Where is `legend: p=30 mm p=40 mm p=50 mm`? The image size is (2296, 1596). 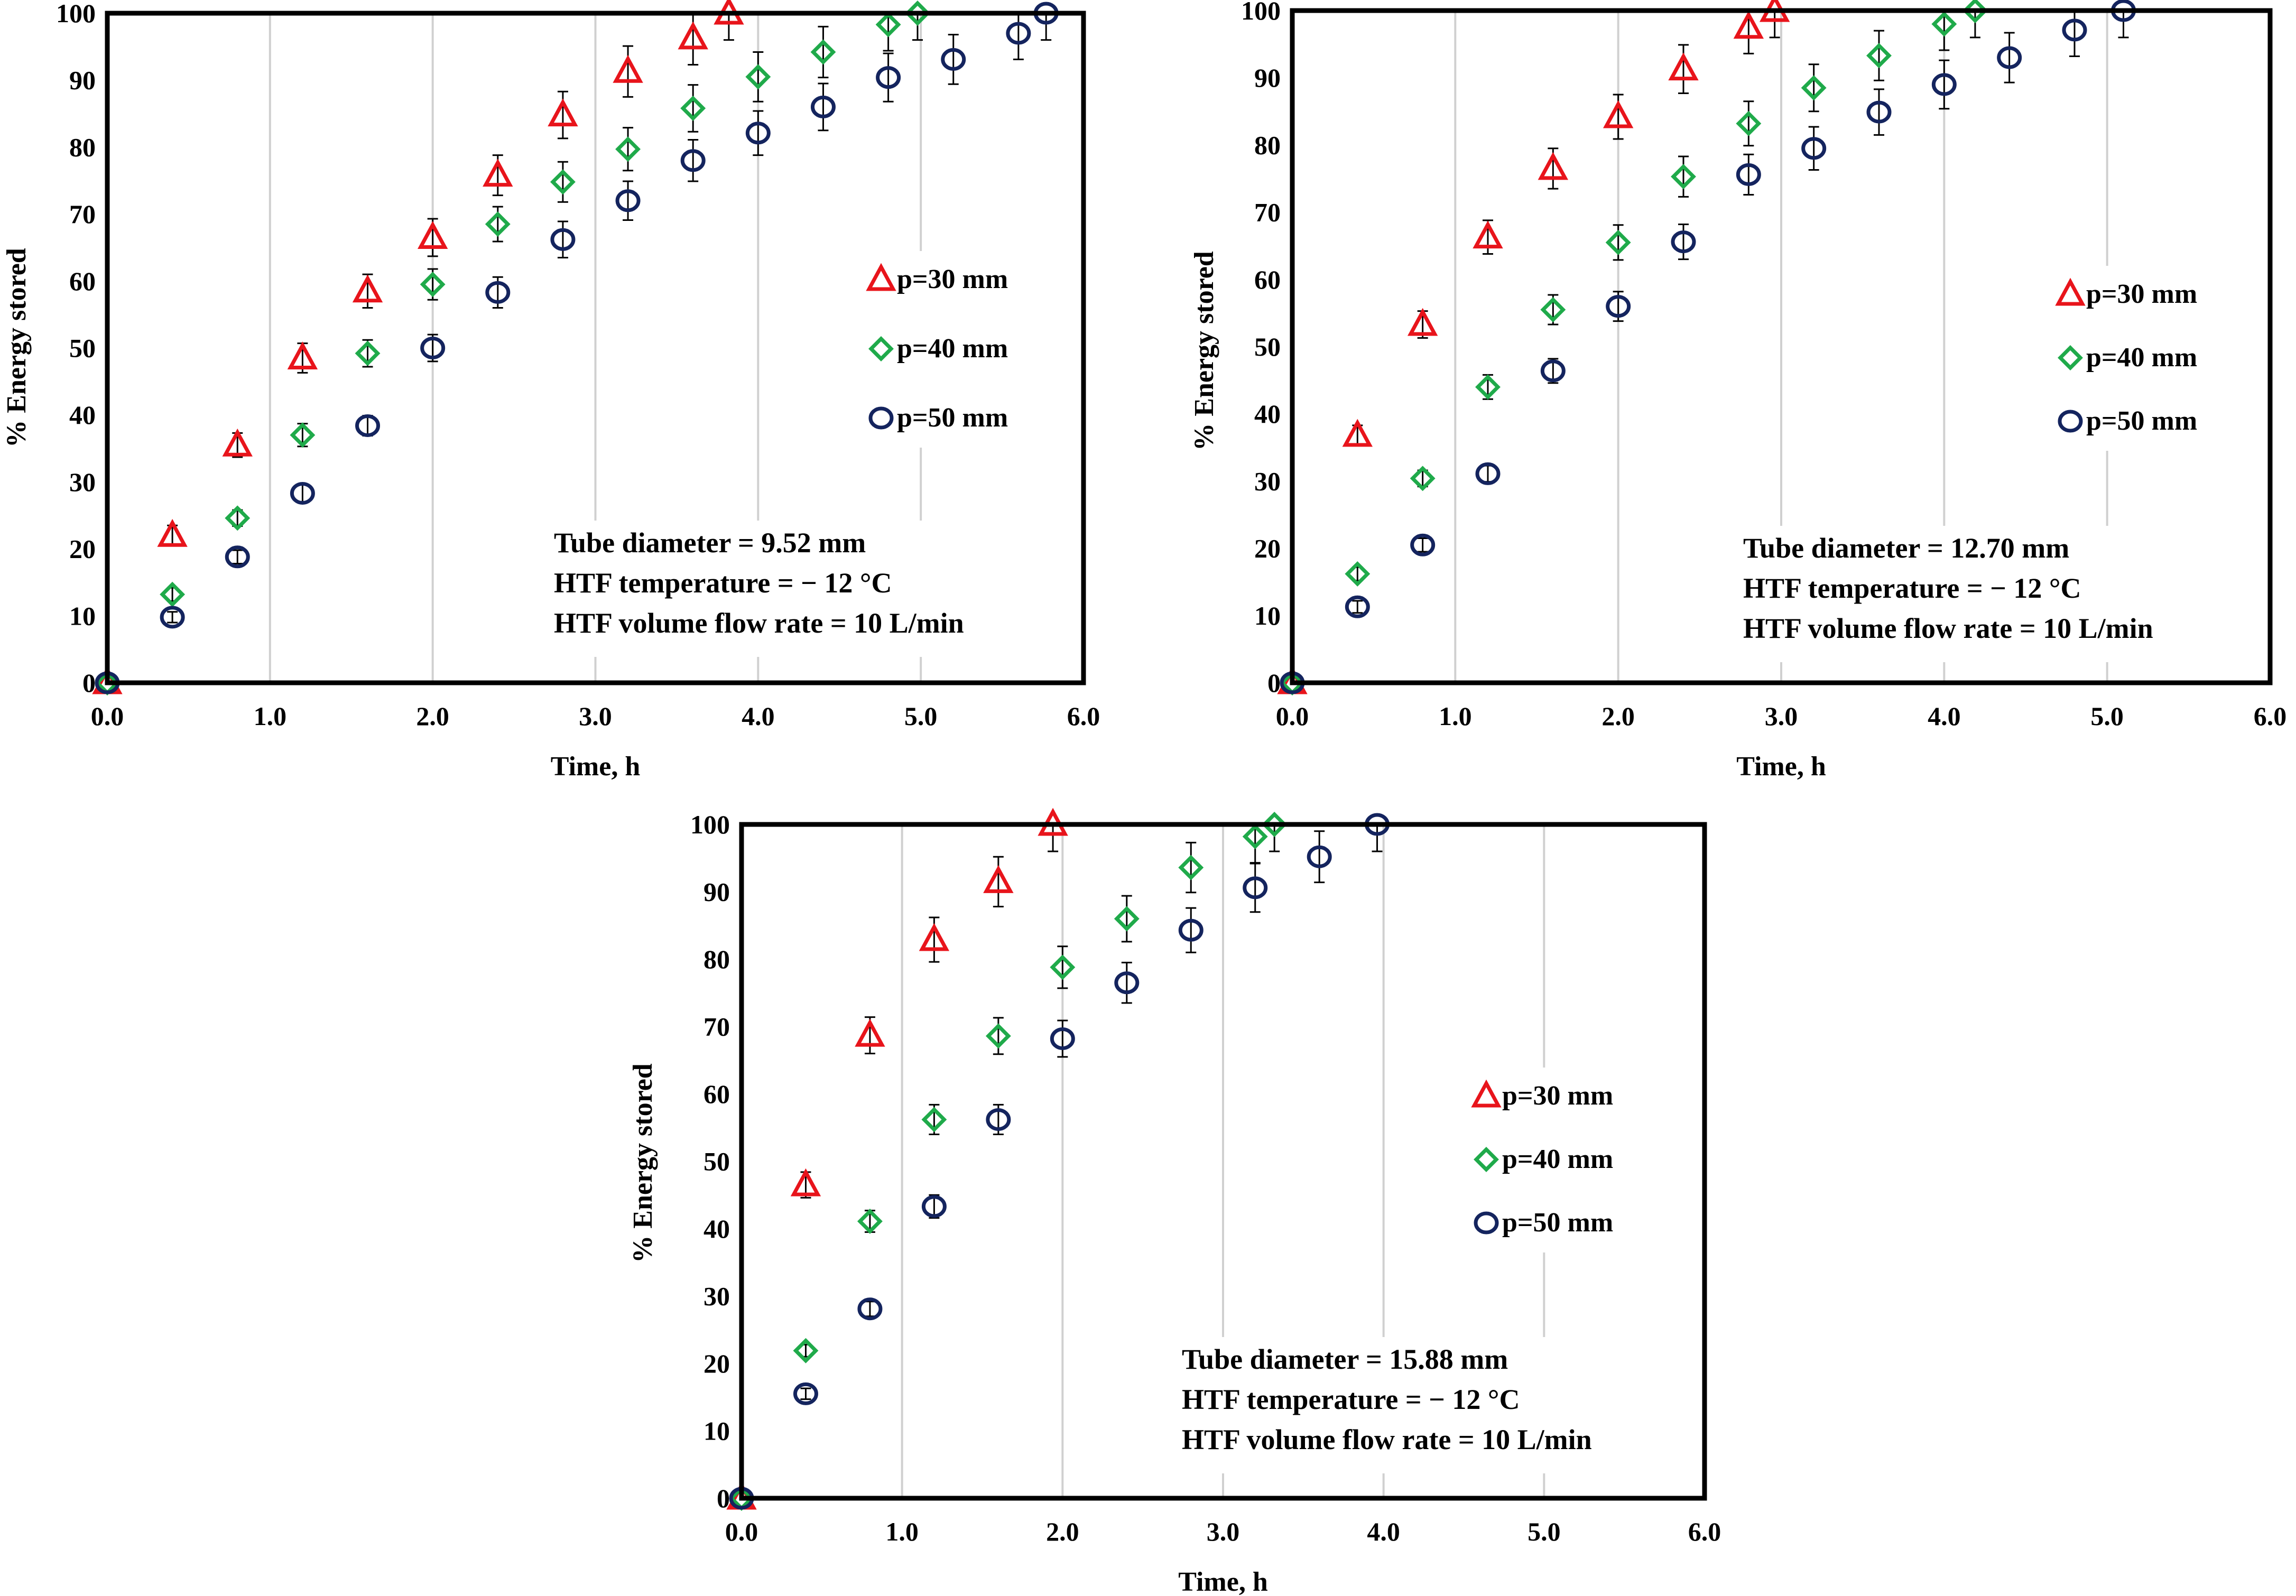 legend: p=30 mm p=40 mm p=50 mm is located at coordinates (2146, 358).